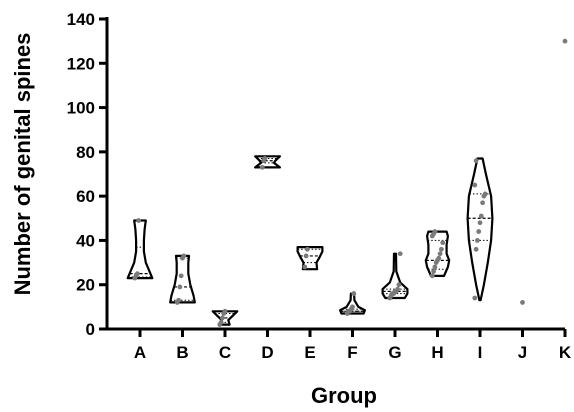  What do you see at coordinates (90, 329) in the screenshot?
I see `y-tick-label: 0` at bounding box center [90, 329].